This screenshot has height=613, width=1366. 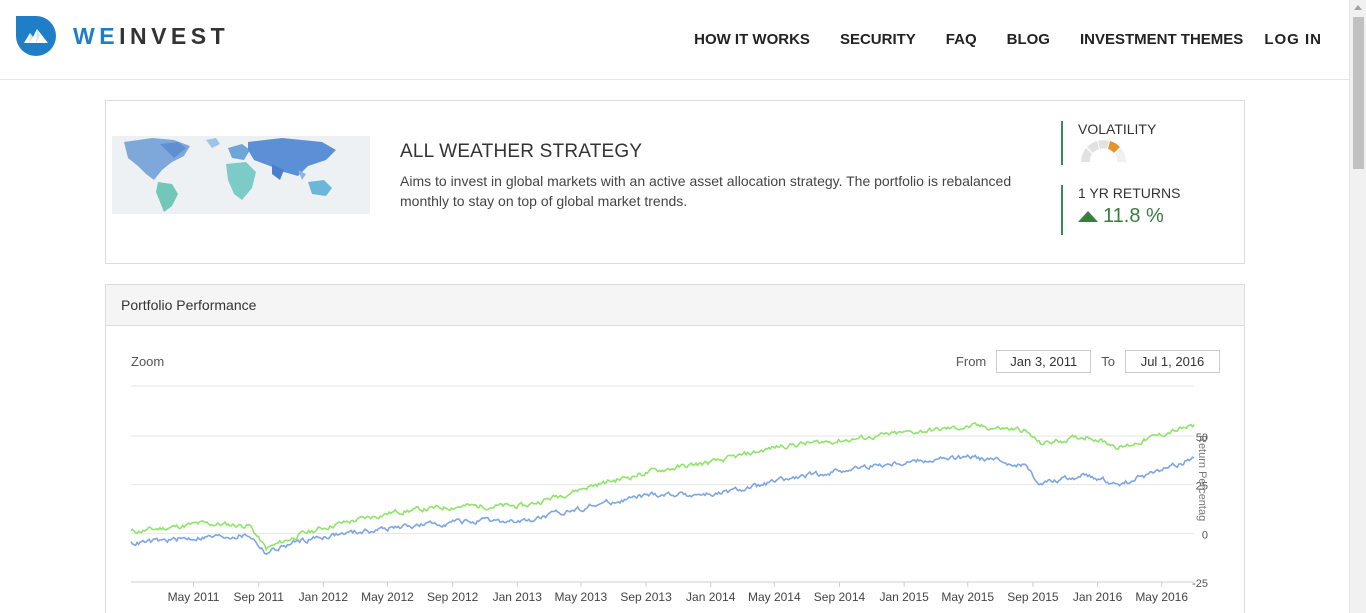 I want to click on y-tick-label: 0, so click(x=1205, y=535).